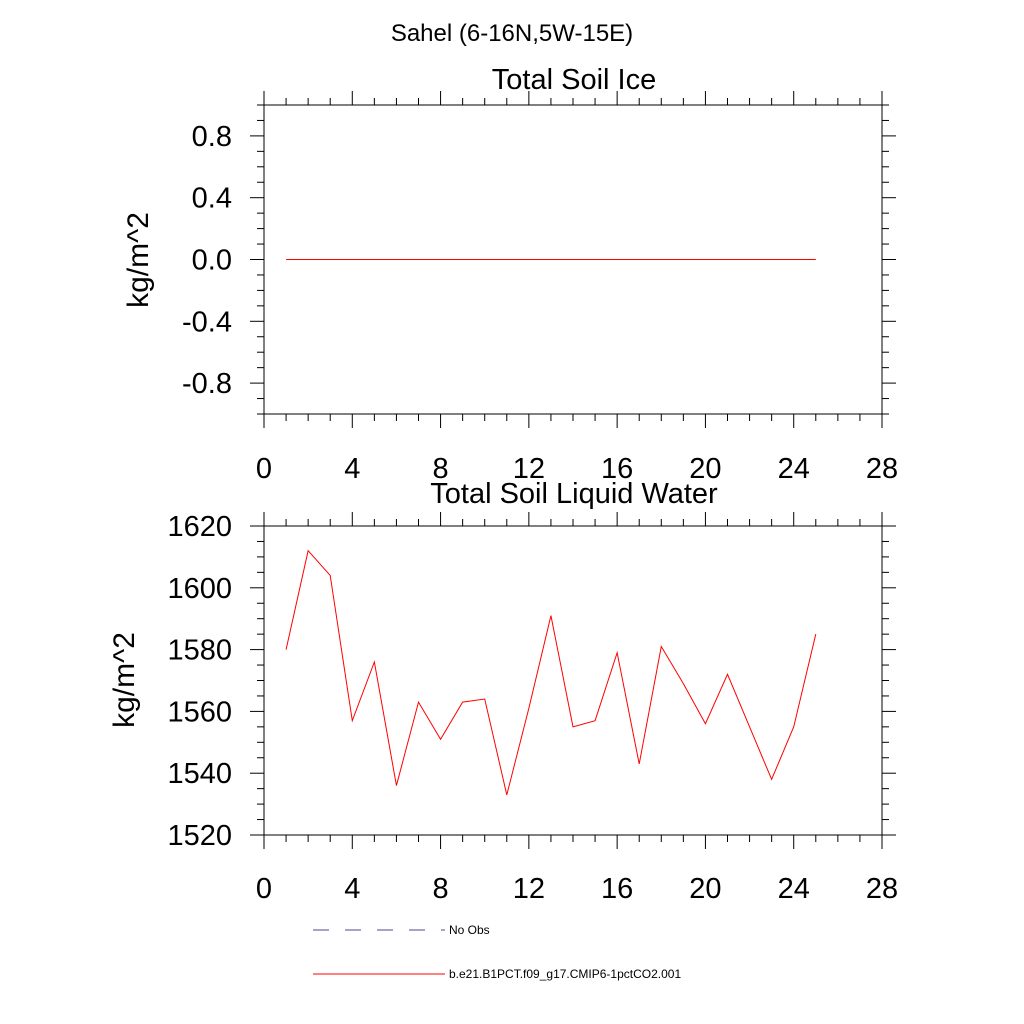 This screenshot has height=1024, width=1024. What do you see at coordinates (352, 889) in the screenshot?
I see `soil-liquid-water-x-tick-label: 4` at bounding box center [352, 889].